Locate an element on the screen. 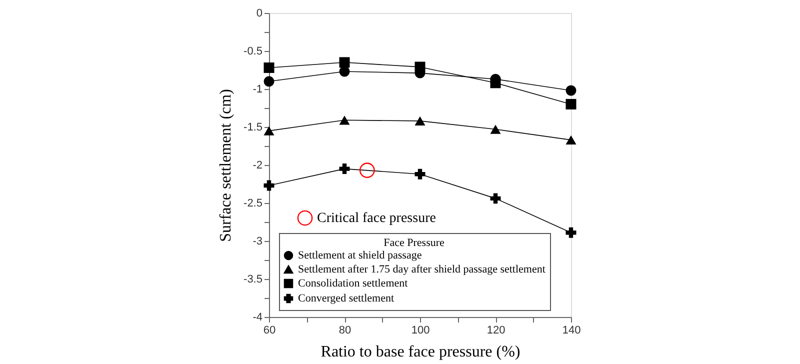 This screenshot has width=800, height=364. legend-title: Face Pressure is located at coordinates (414, 243).